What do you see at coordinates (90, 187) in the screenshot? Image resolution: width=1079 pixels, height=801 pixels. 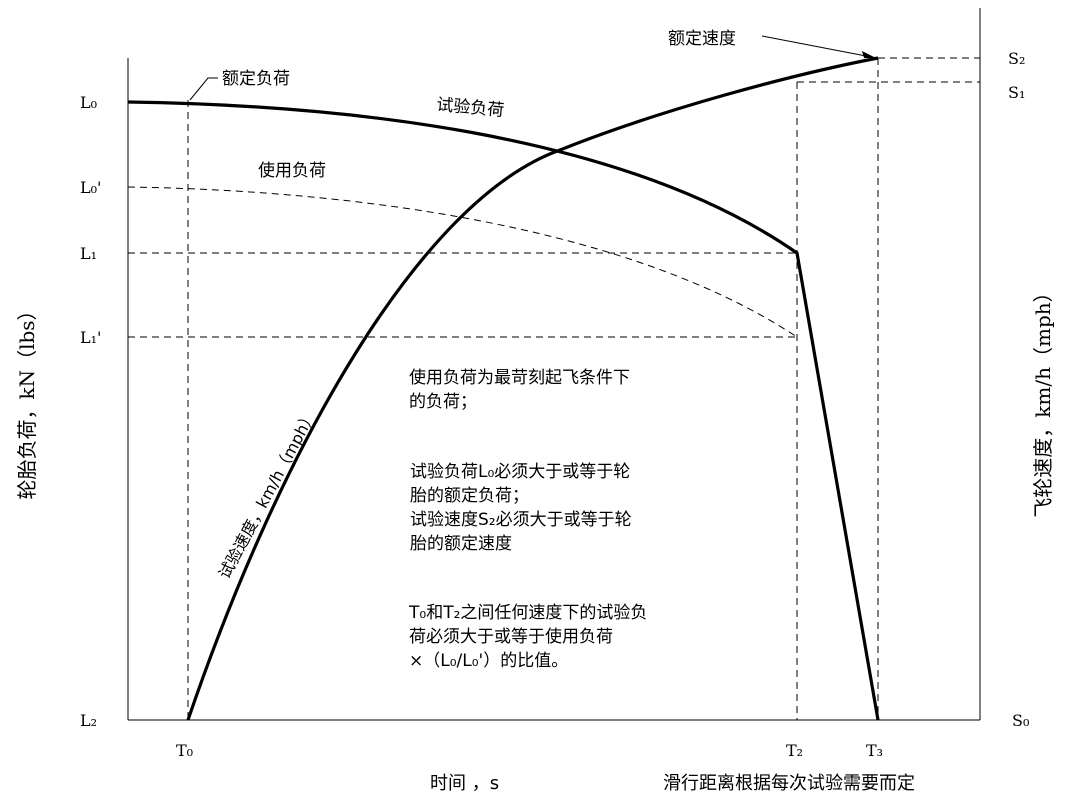 I see `tick-L0-prime: L₀'` at bounding box center [90, 187].